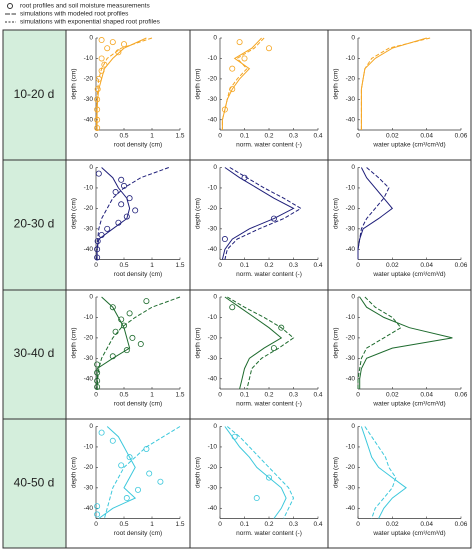  What do you see at coordinates (34, 353) in the screenshot?
I see `row-label: 30-40 d` at bounding box center [34, 353].